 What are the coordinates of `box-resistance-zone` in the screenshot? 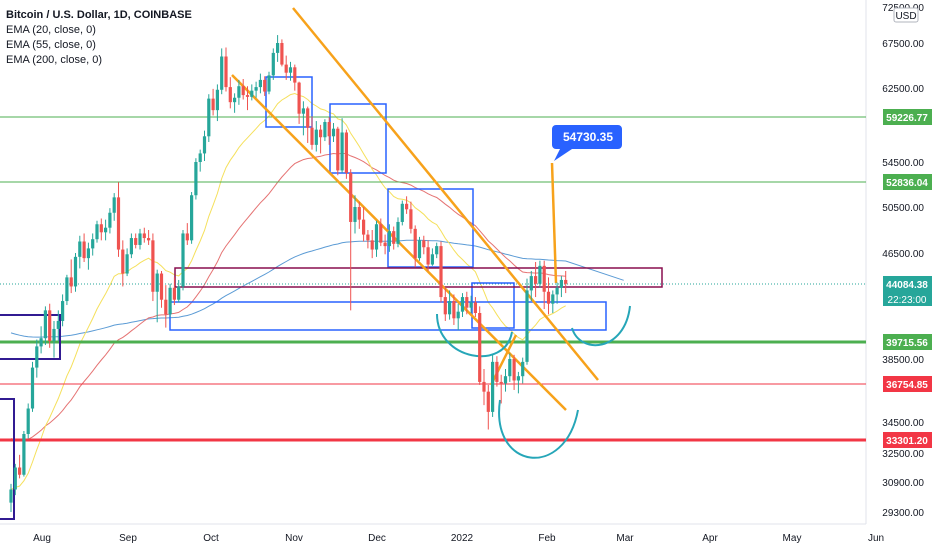 It's located at (418, 277).